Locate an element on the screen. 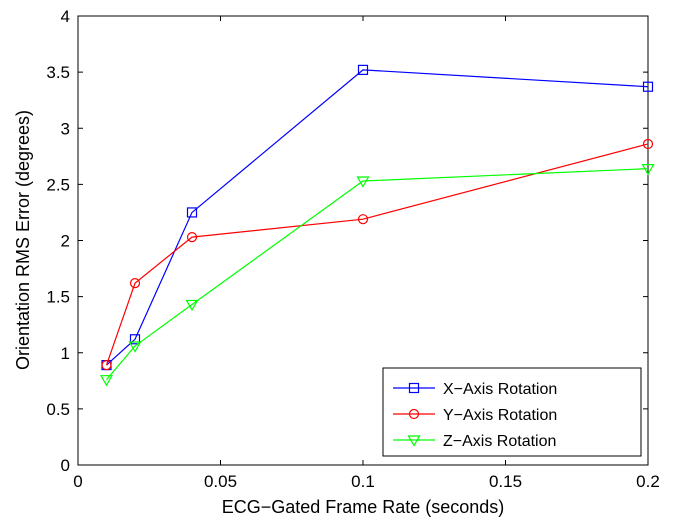 The height and width of the screenshot is (521, 676). y-tick-label: 0 is located at coordinates (65, 465).